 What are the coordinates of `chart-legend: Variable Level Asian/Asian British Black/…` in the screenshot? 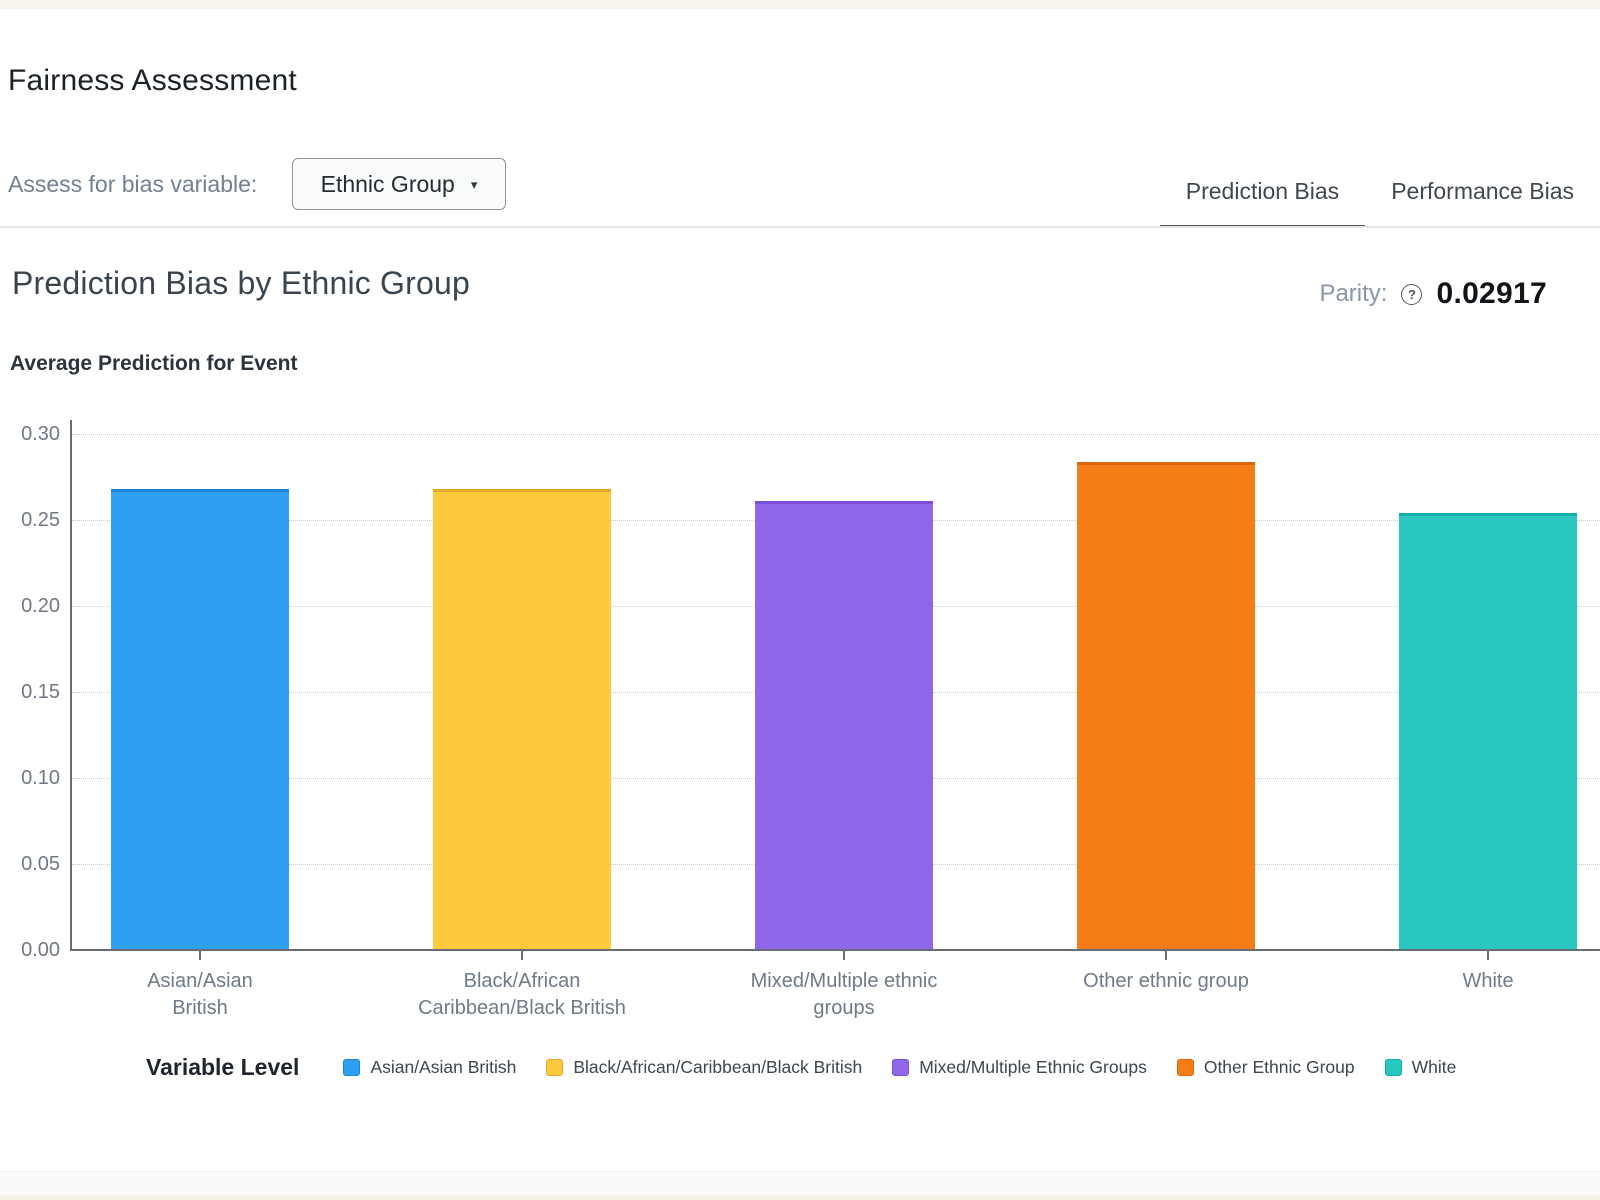 It's located at (801, 1067).